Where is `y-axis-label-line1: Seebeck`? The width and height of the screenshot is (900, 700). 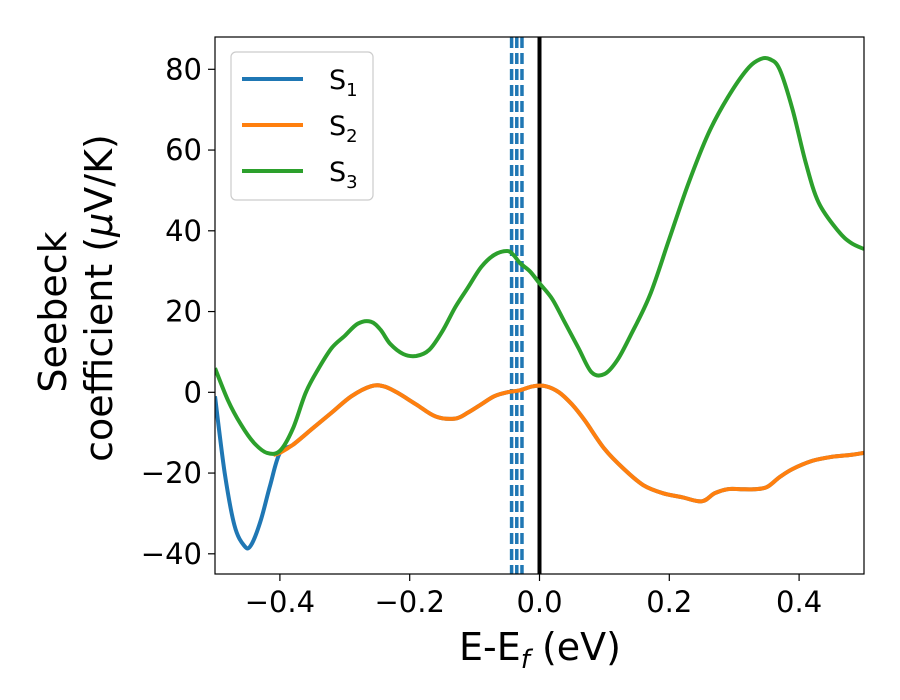
y-axis-label-line1: Seebeck is located at coordinates (53, 311).